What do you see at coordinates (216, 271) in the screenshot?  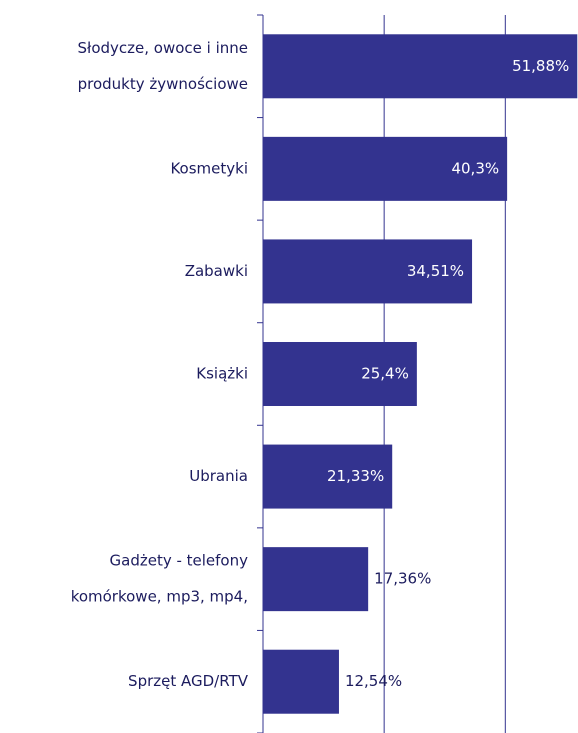 I see `category-label: Zabawki` at bounding box center [216, 271].